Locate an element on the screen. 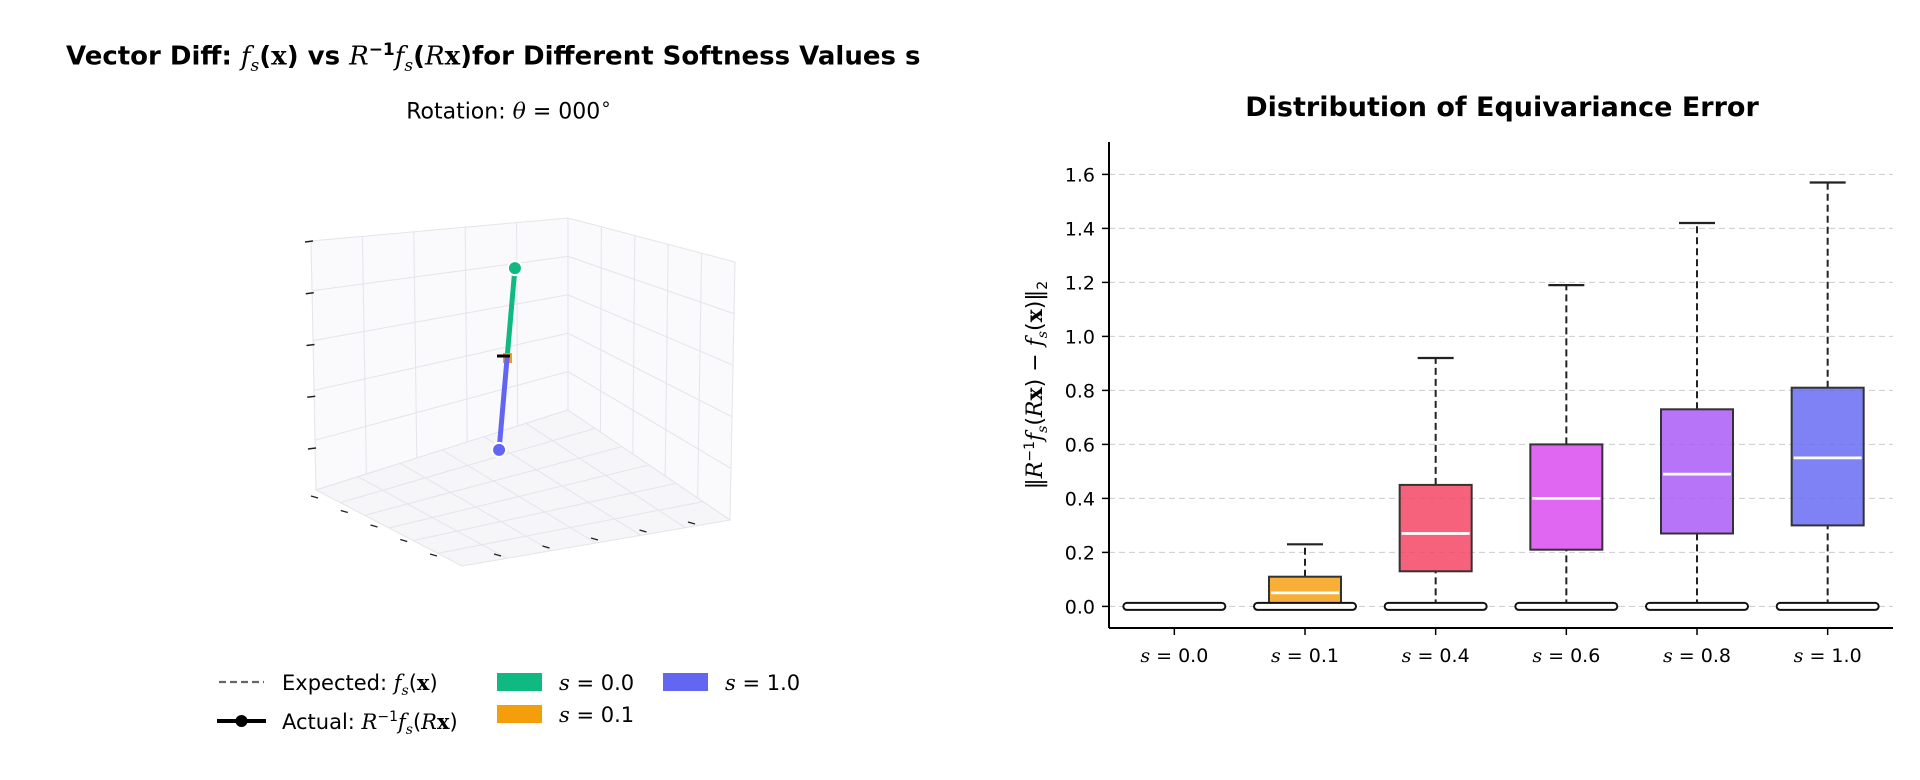  rotation-value: 000 is located at coordinates (579, 112).